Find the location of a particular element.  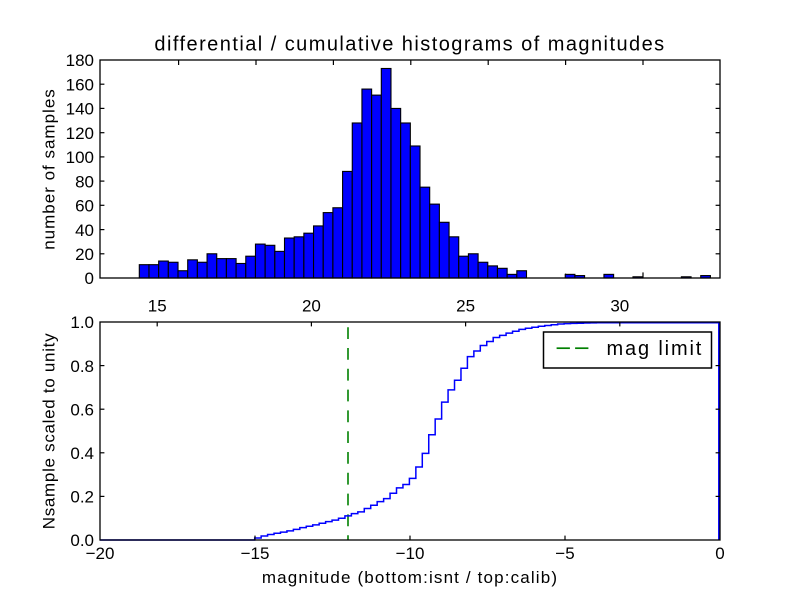

svg-text: 80 is located at coordinates (84, 181).